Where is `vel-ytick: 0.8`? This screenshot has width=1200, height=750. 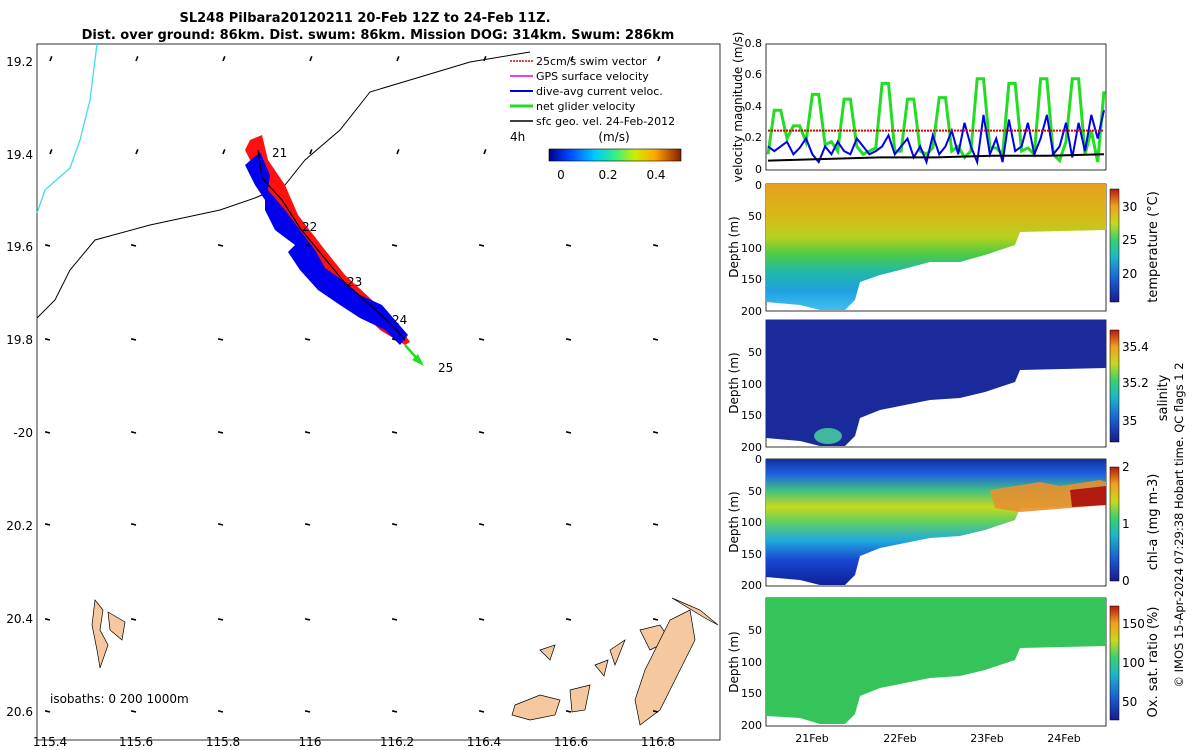 vel-ytick: 0.8 is located at coordinates (754, 43).